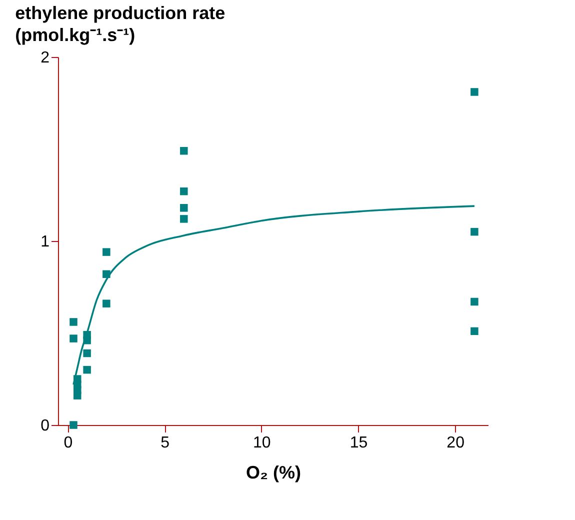  Describe the element at coordinates (455, 443) in the screenshot. I see `x-tick-label: 20` at that location.